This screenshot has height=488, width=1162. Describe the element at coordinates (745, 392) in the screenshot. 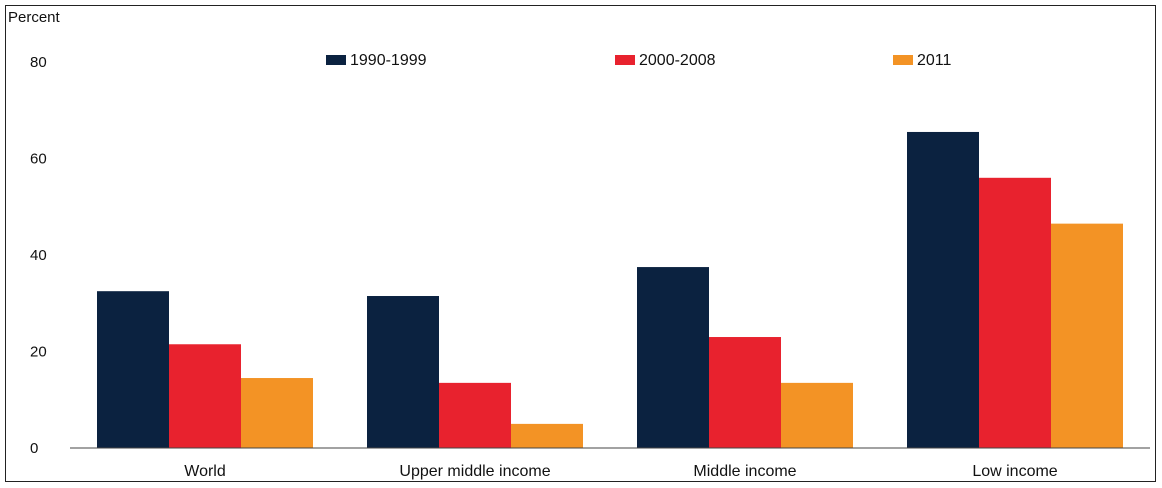

I see `bar-2000-2008-middle-income` at that location.